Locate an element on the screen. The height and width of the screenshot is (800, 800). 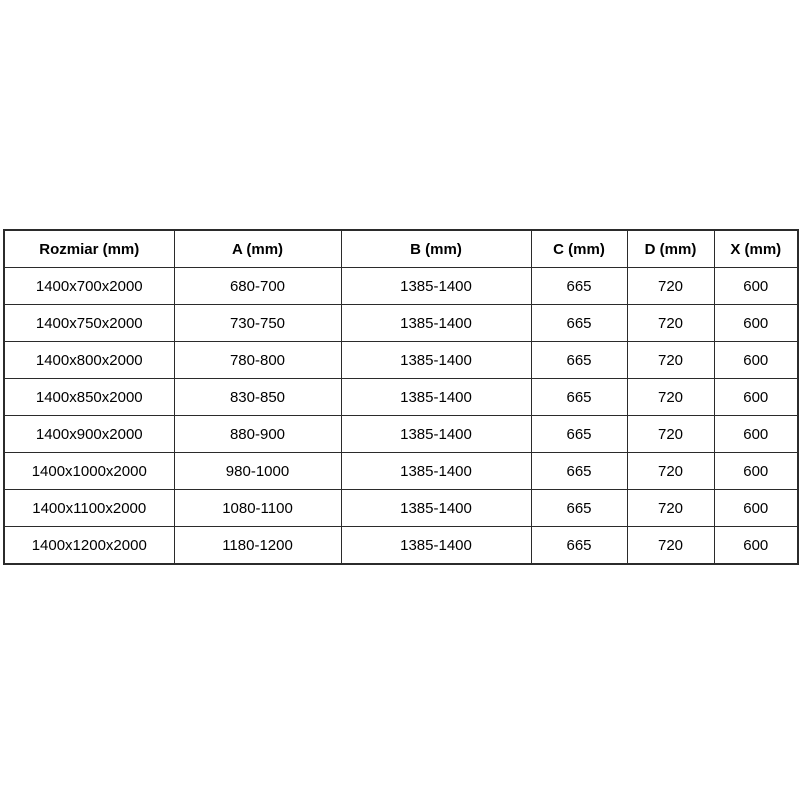
table-cell: 880-900 is located at coordinates (257, 434).